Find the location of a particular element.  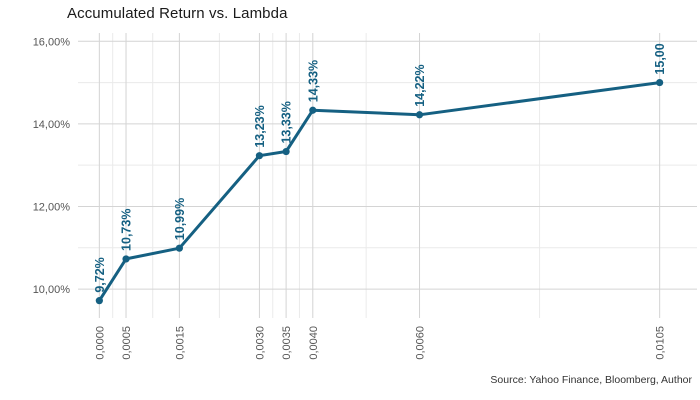

data-point-label: 14,33% is located at coordinates (313, 81).